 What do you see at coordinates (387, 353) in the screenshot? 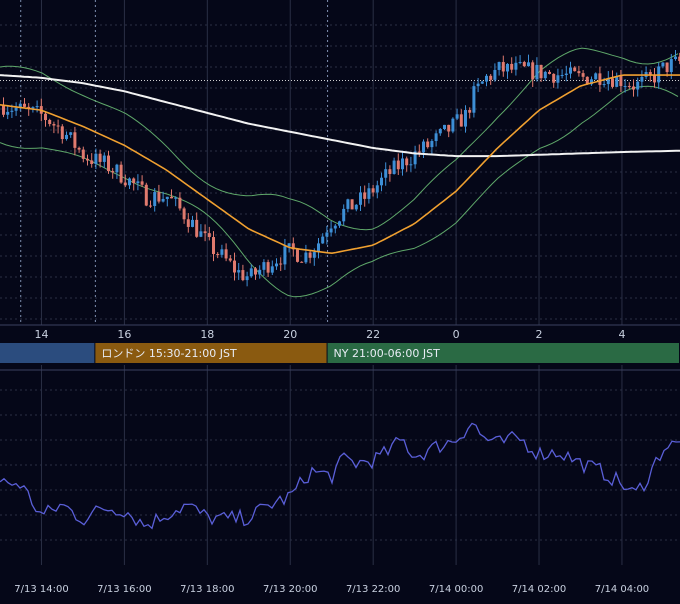
I see `session-label: NY 21:00-06:00 JST` at bounding box center [387, 353].